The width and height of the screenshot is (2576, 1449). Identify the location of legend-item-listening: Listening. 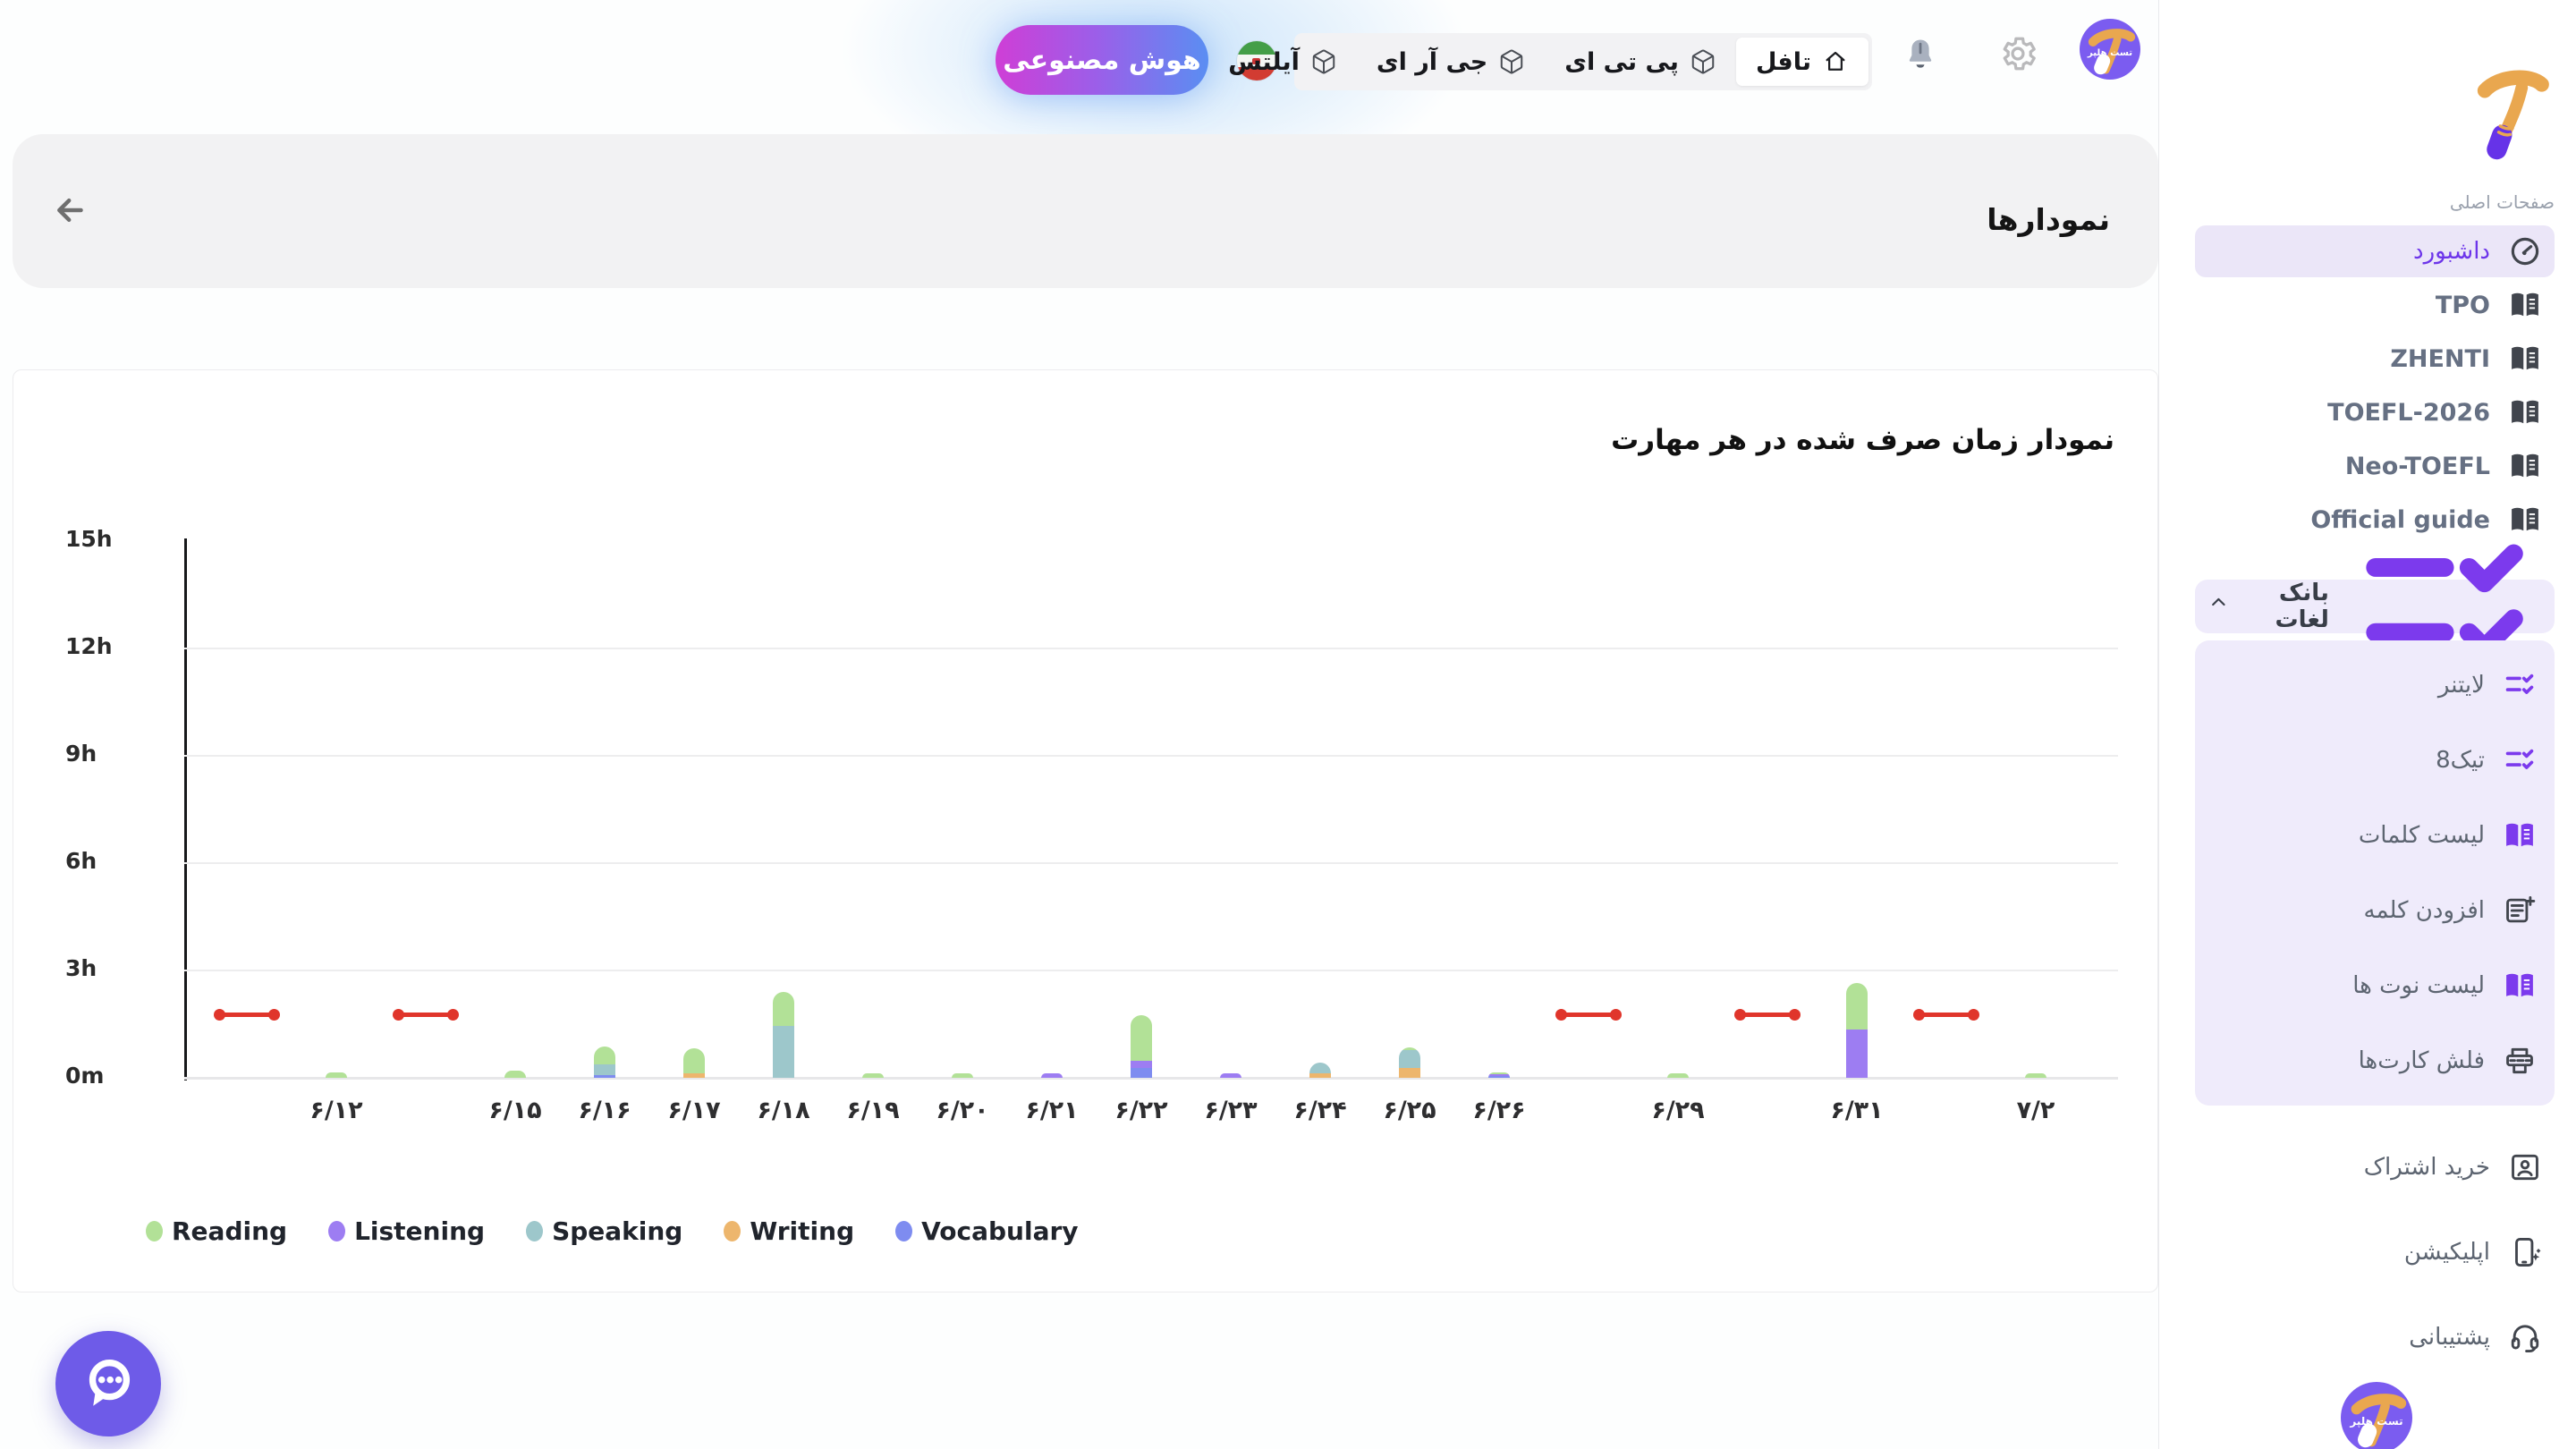
(406, 1231).